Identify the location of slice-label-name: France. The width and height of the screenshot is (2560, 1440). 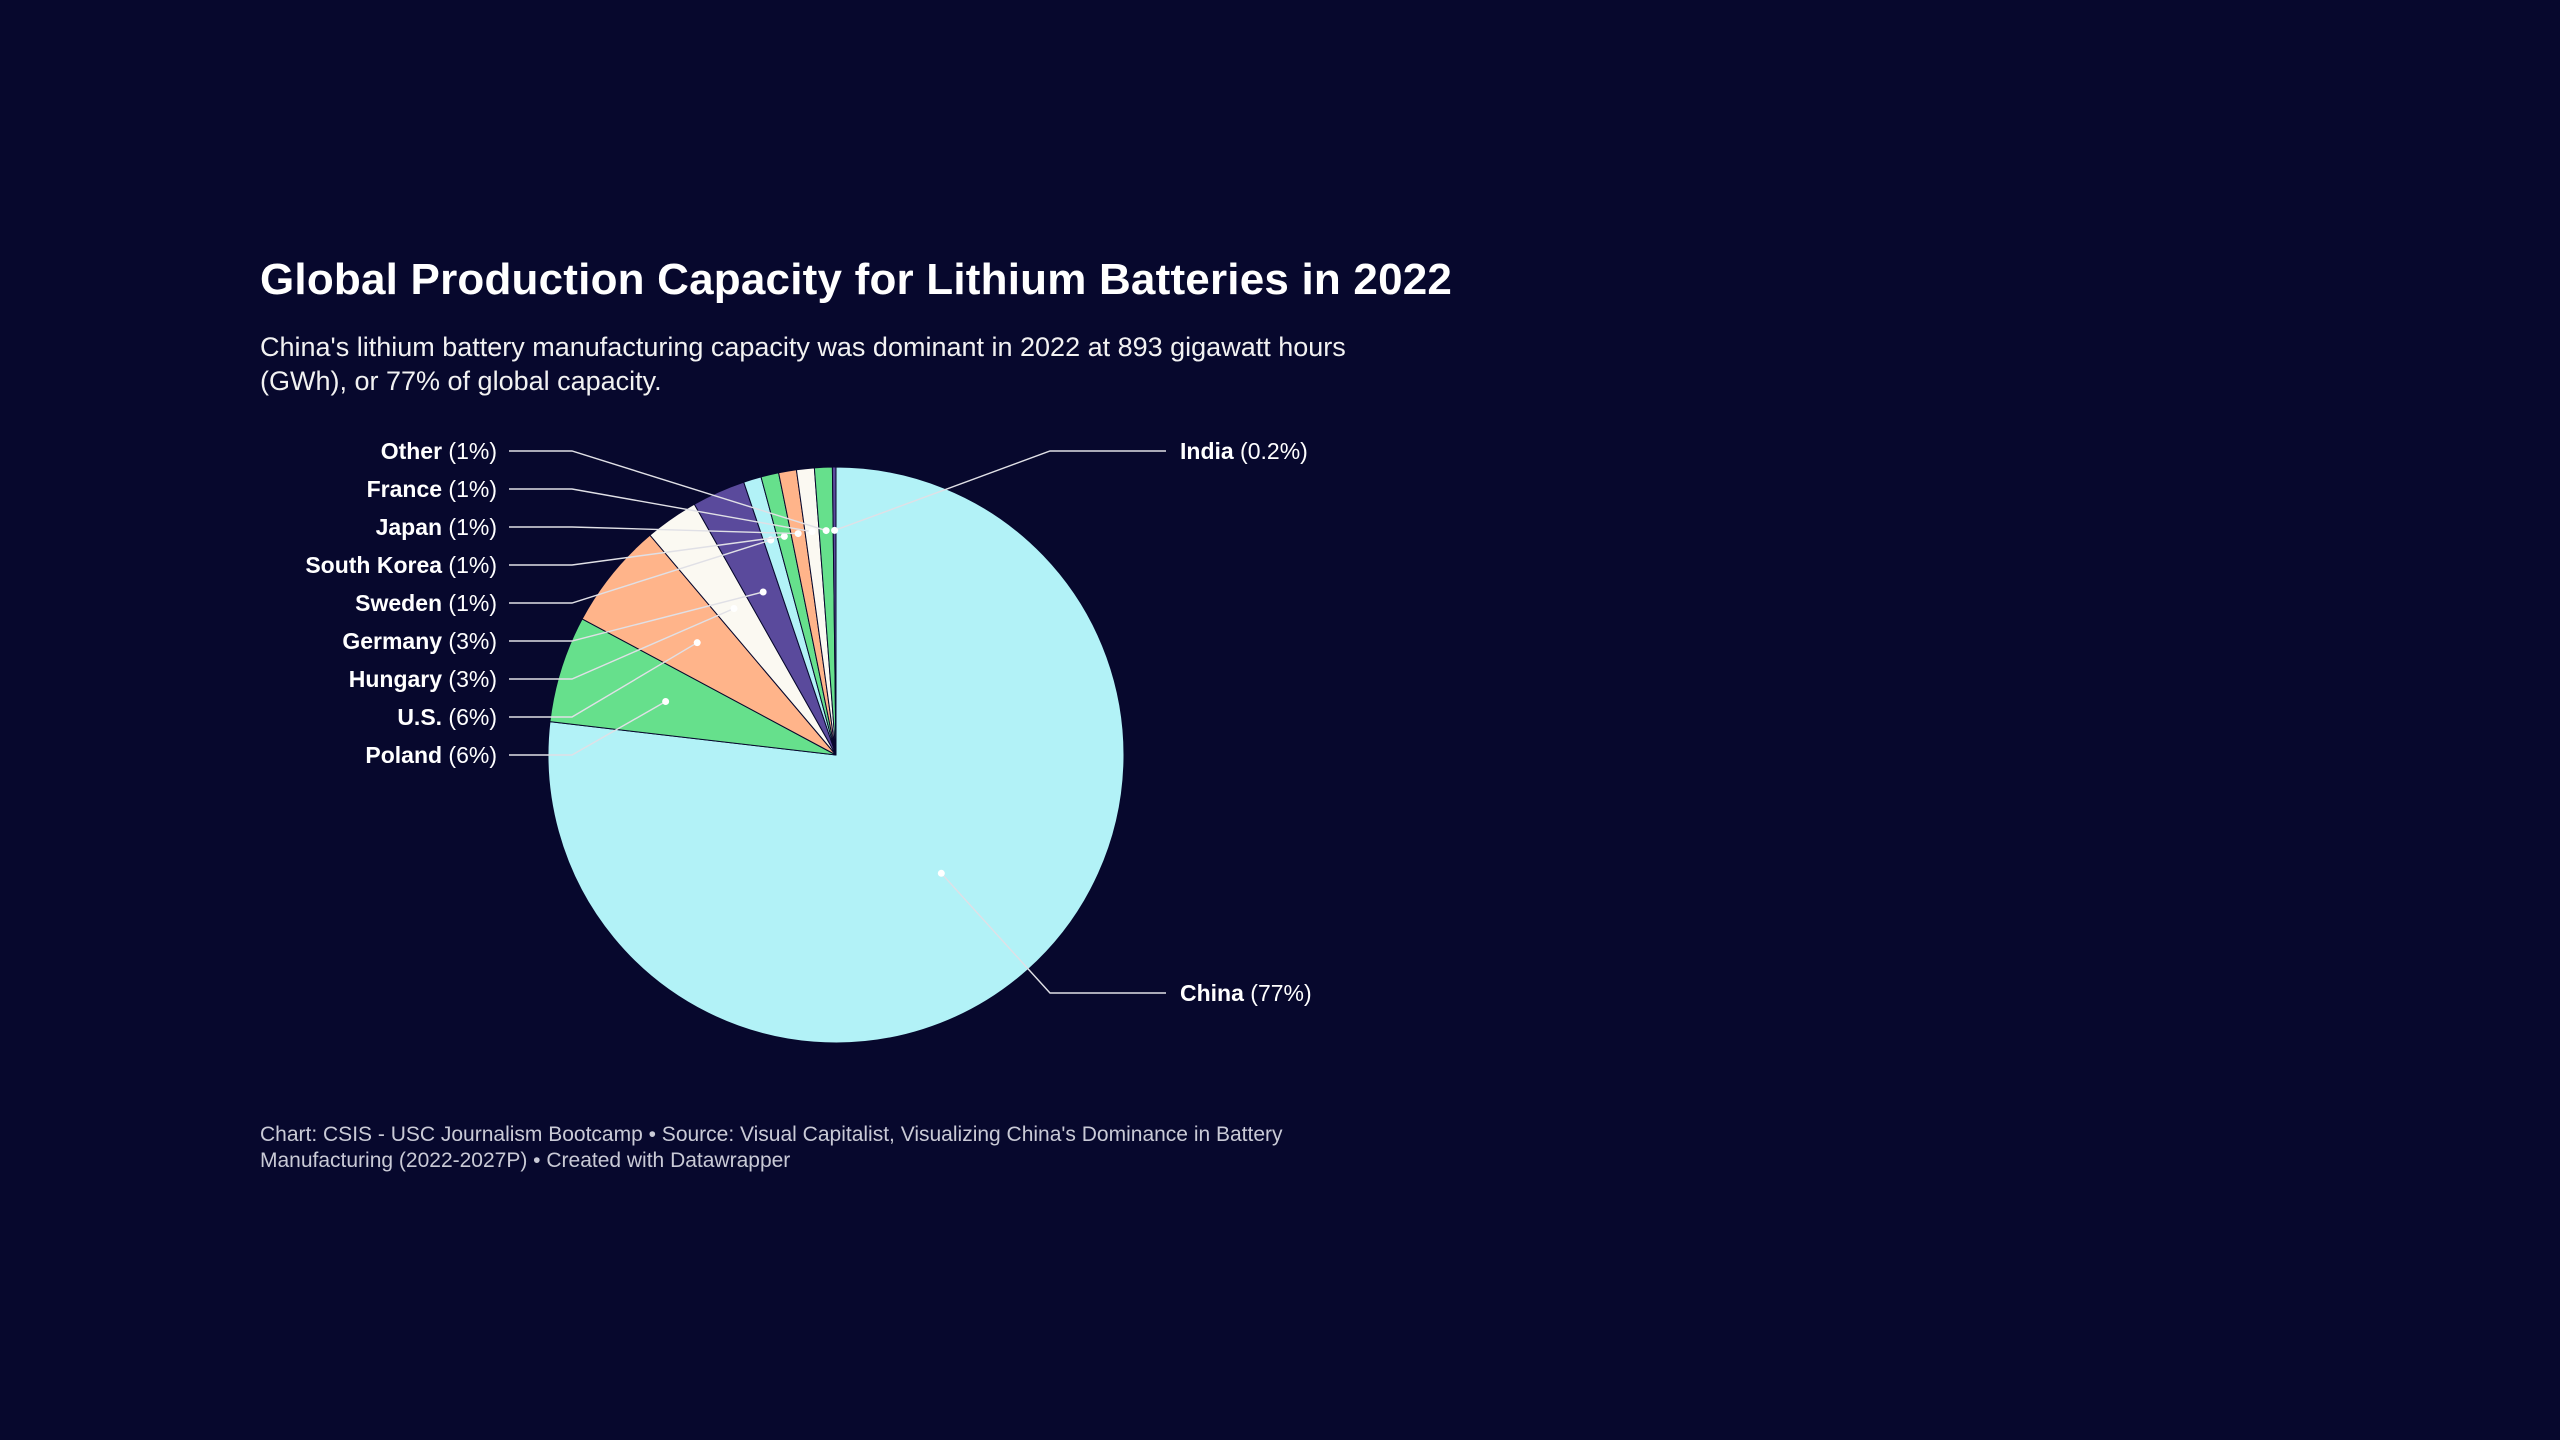
(404, 489).